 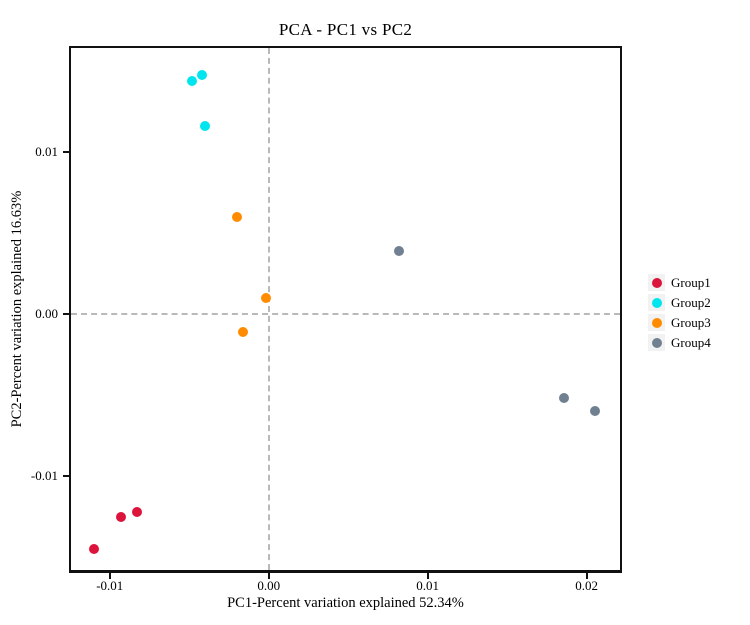 I want to click on legend-item-group2: Group2, so click(x=679, y=302).